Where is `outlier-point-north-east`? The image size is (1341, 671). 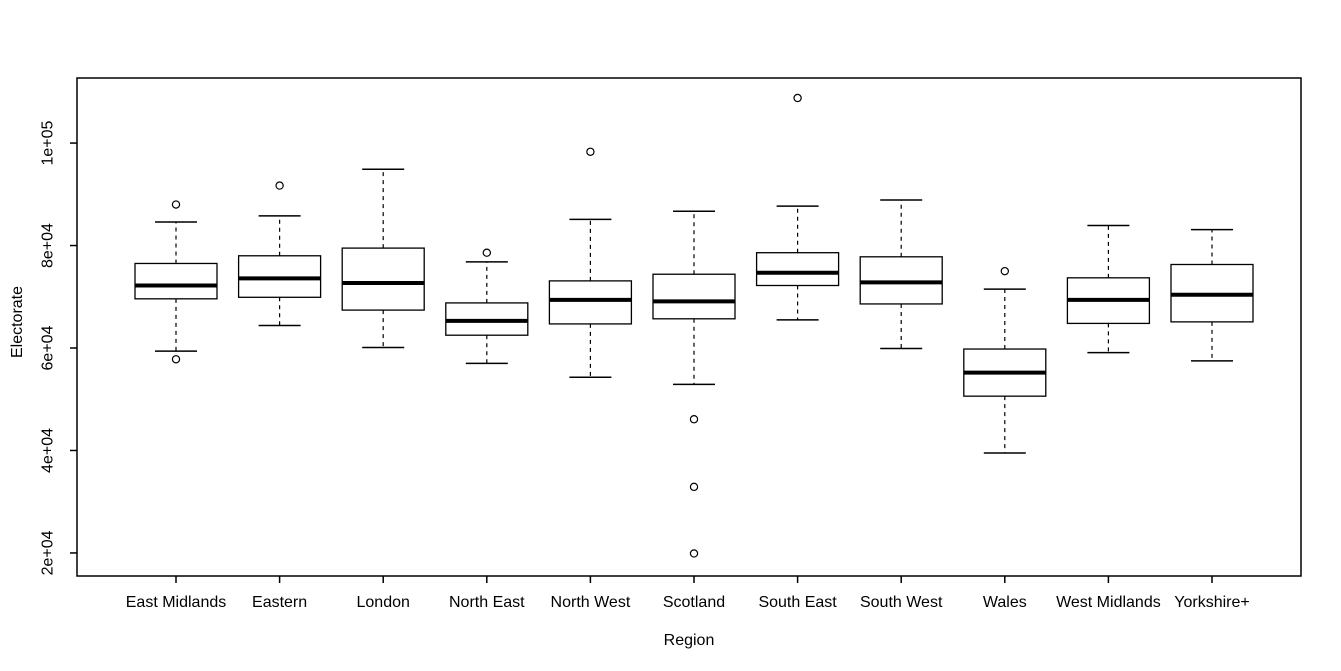
outlier-point-north-east is located at coordinates (486, 252).